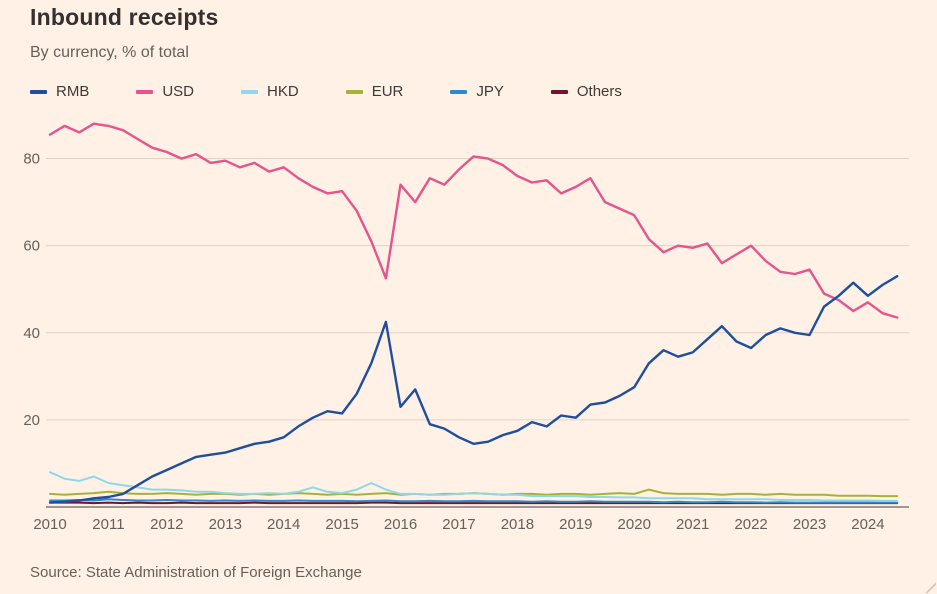 This screenshot has height=594, width=937. Describe the element at coordinates (474, 486) in the screenshot. I see `series-line-hkd` at that location.